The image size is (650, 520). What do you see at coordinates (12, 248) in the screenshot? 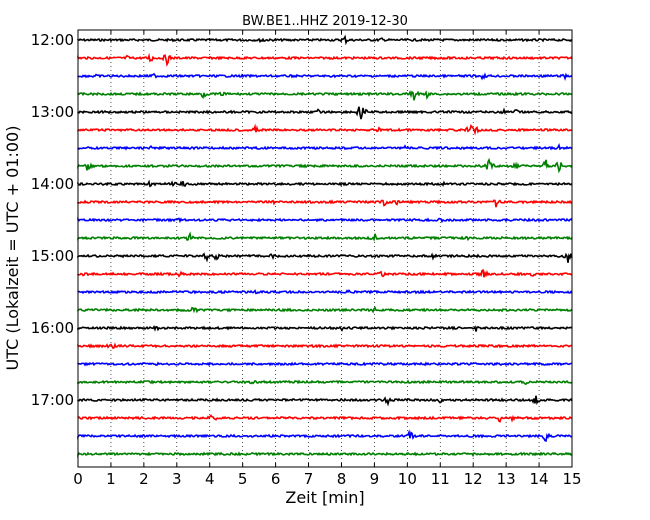
I see `y-axis-label: UTC (Lokalzeit = UTC + 01:00)` at bounding box center [12, 248].